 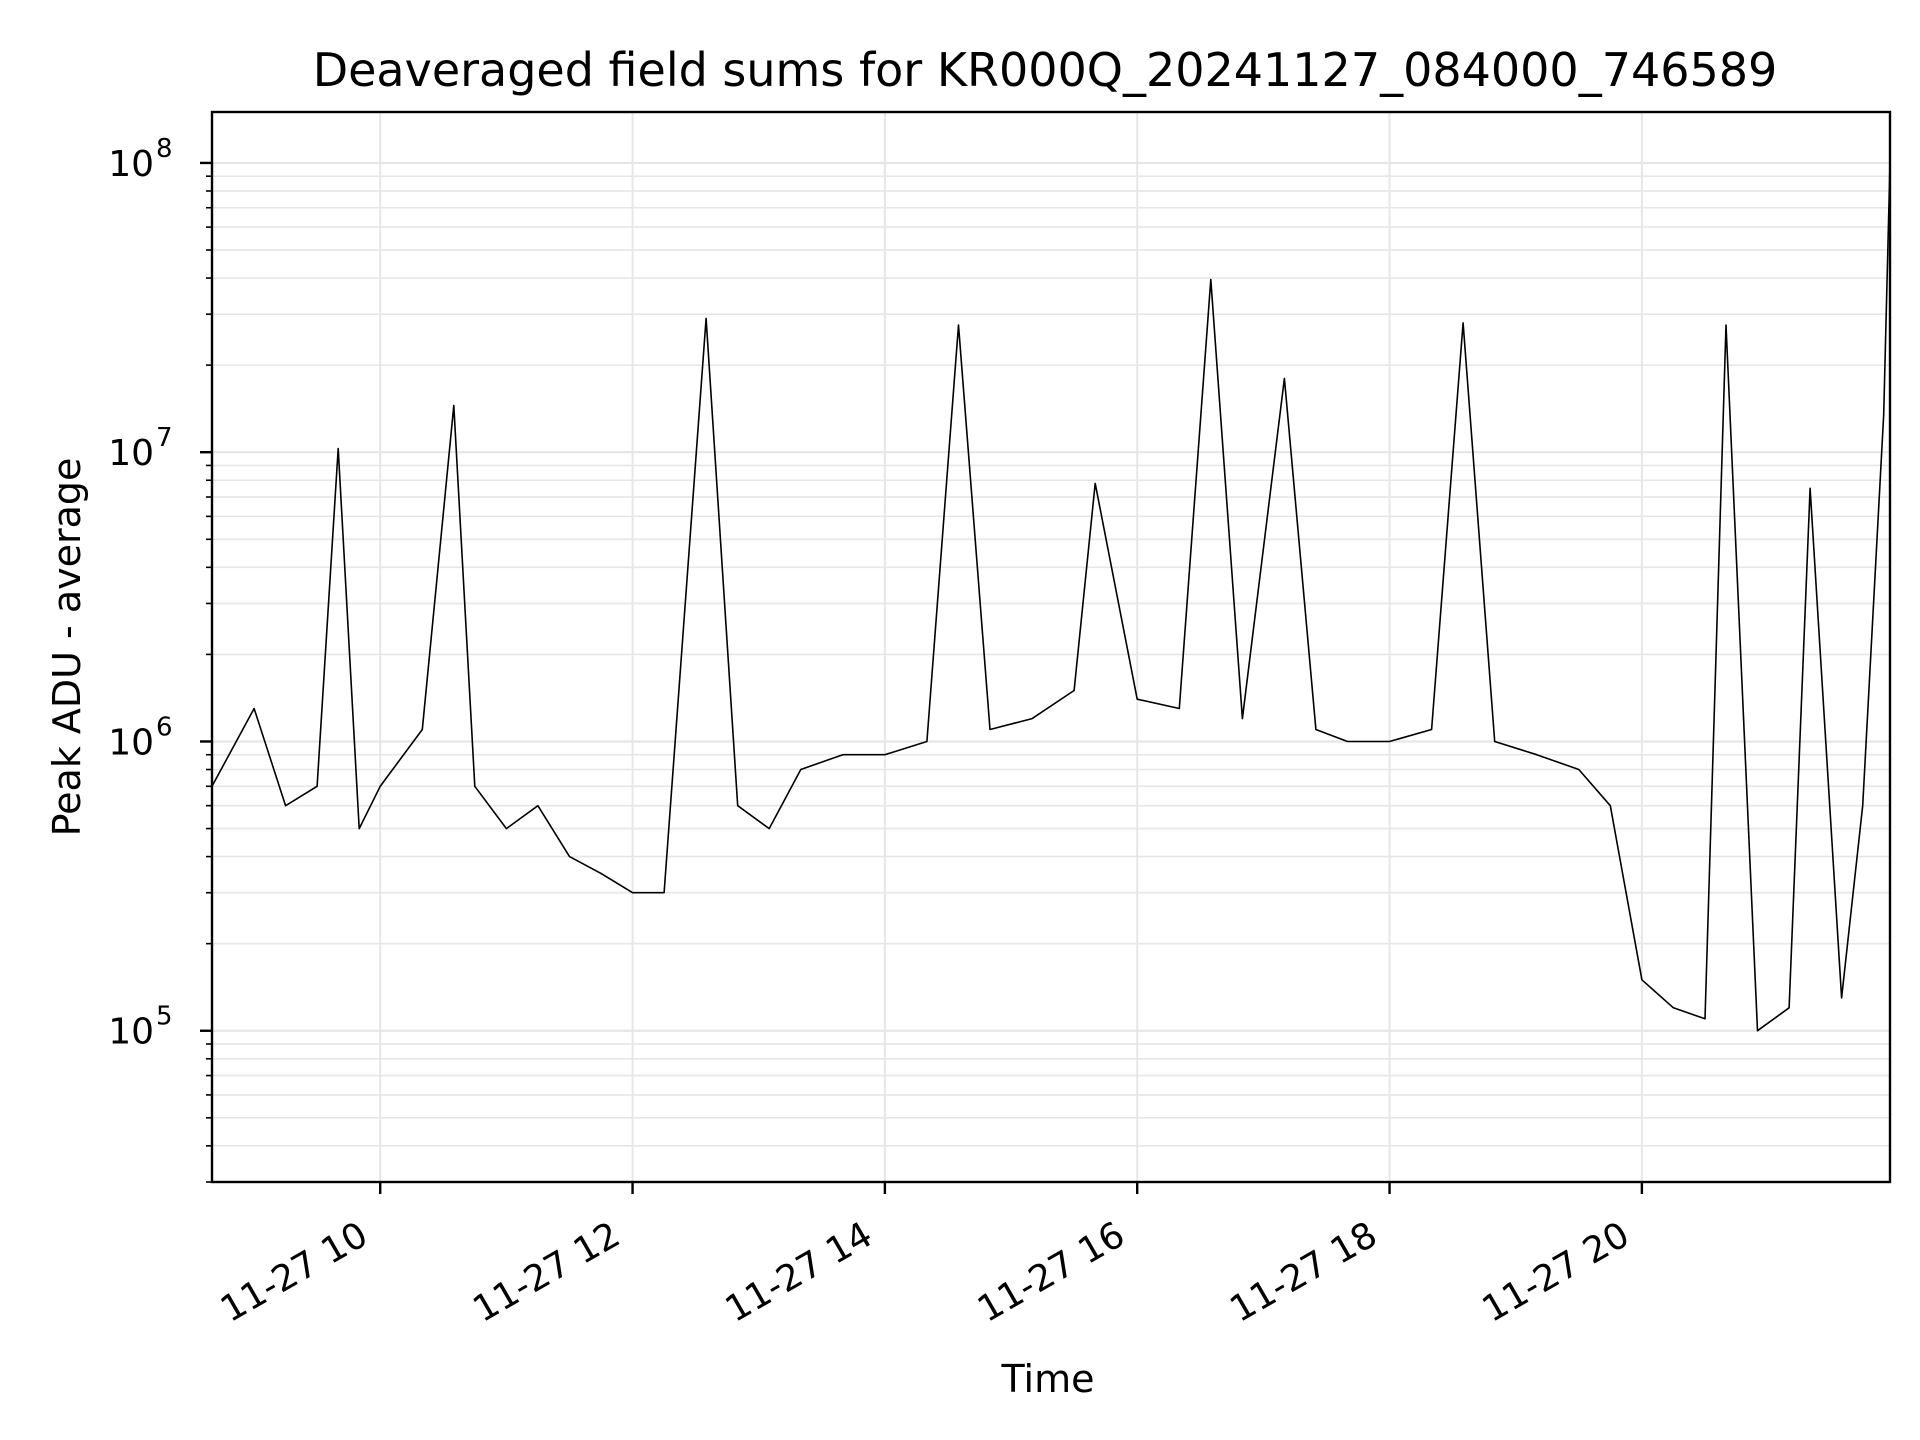 What do you see at coordinates (164, 438) in the screenshot?
I see `y-tick-exponent: 7` at bounding box center [164, 438].